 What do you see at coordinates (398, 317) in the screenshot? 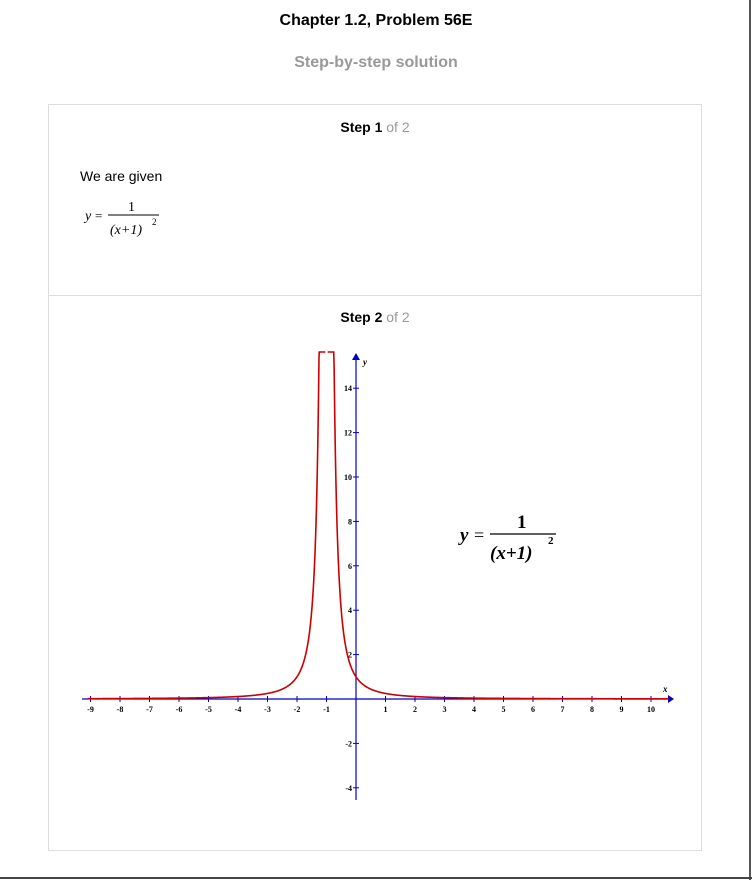
I see `step-2-of: of 2` at bounding box center [398, 317].